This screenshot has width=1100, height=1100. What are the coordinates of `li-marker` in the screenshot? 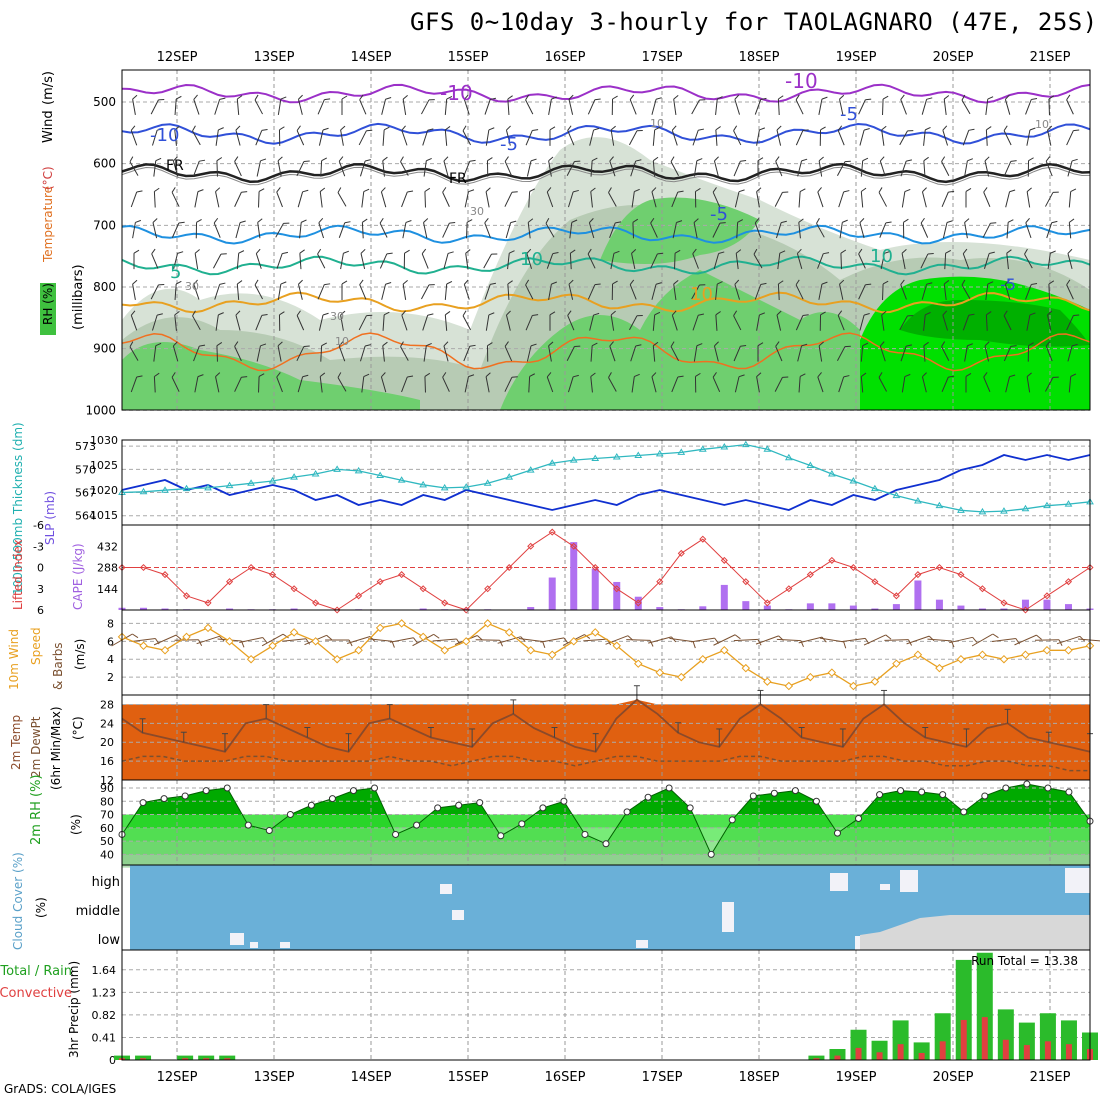 It's located at (681, 553).